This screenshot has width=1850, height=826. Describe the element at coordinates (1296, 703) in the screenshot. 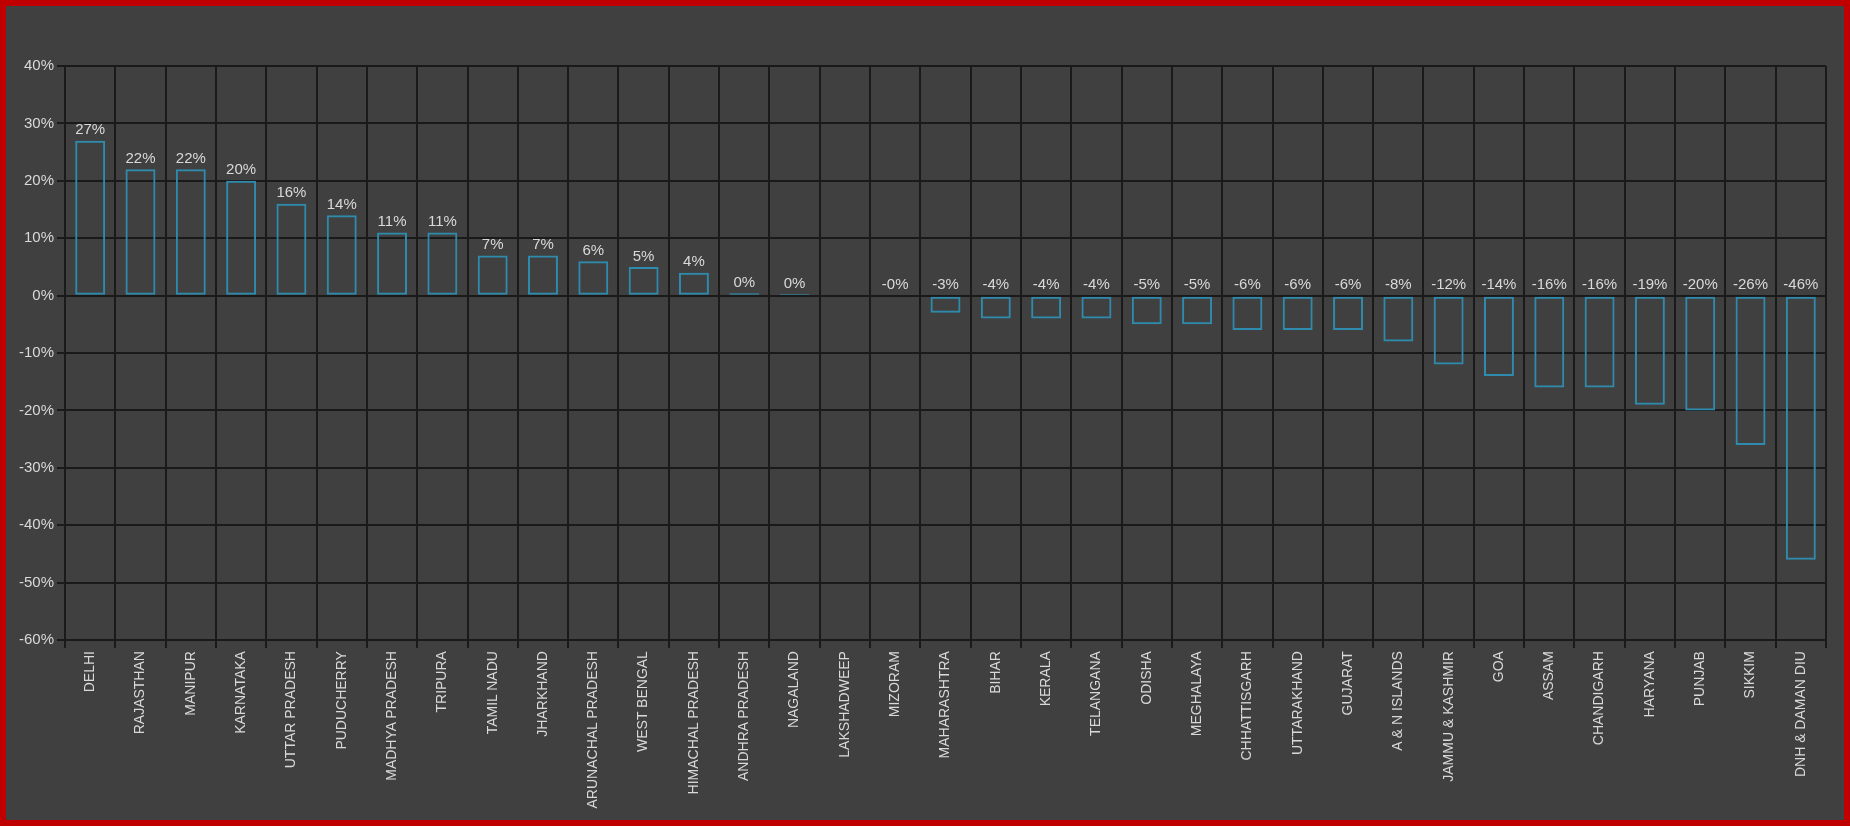

I see `x-tick-label: UTTARAKHAND` at that location.